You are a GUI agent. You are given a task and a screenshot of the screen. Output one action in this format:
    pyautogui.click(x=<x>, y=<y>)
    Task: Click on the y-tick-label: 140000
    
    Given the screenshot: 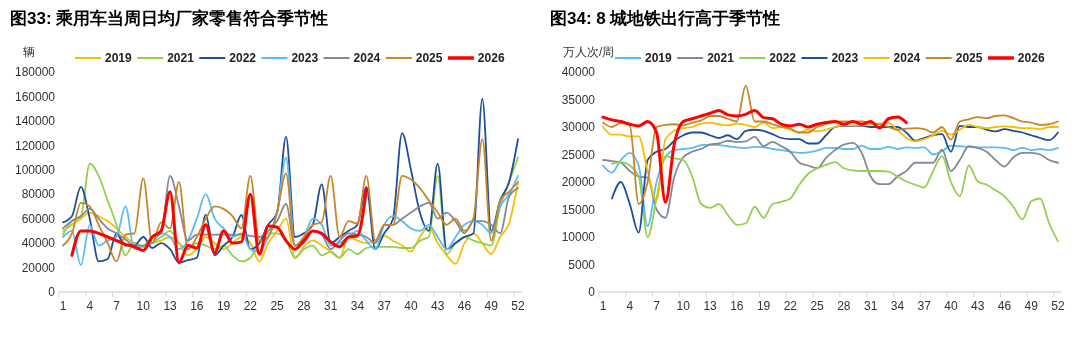 What is the action you would take?
    pyautogui.click(x=35, y=121)
    